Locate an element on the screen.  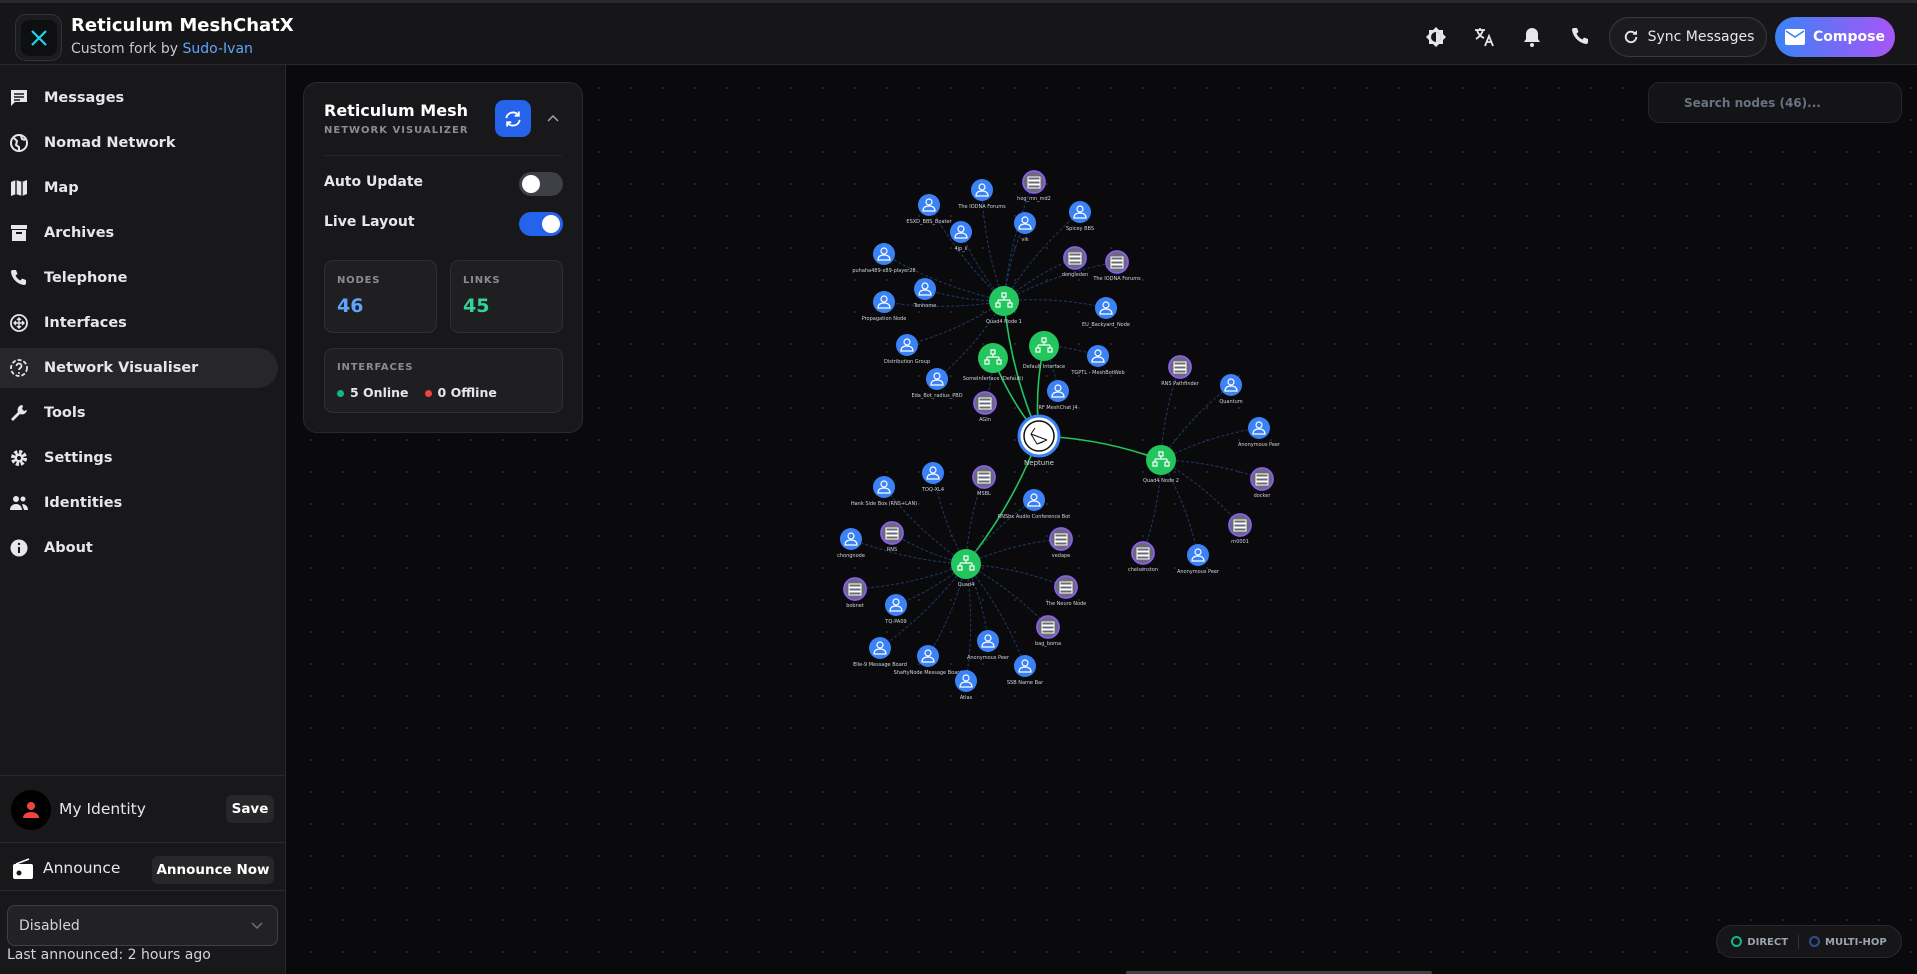
sidebar-item-about: About is located at coordinates (139, 548).